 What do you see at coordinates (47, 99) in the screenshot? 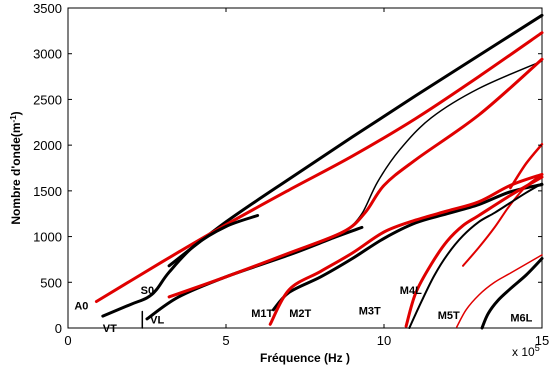
I see `y-tick-label-5: 2500` at bounding box center [47, 99].